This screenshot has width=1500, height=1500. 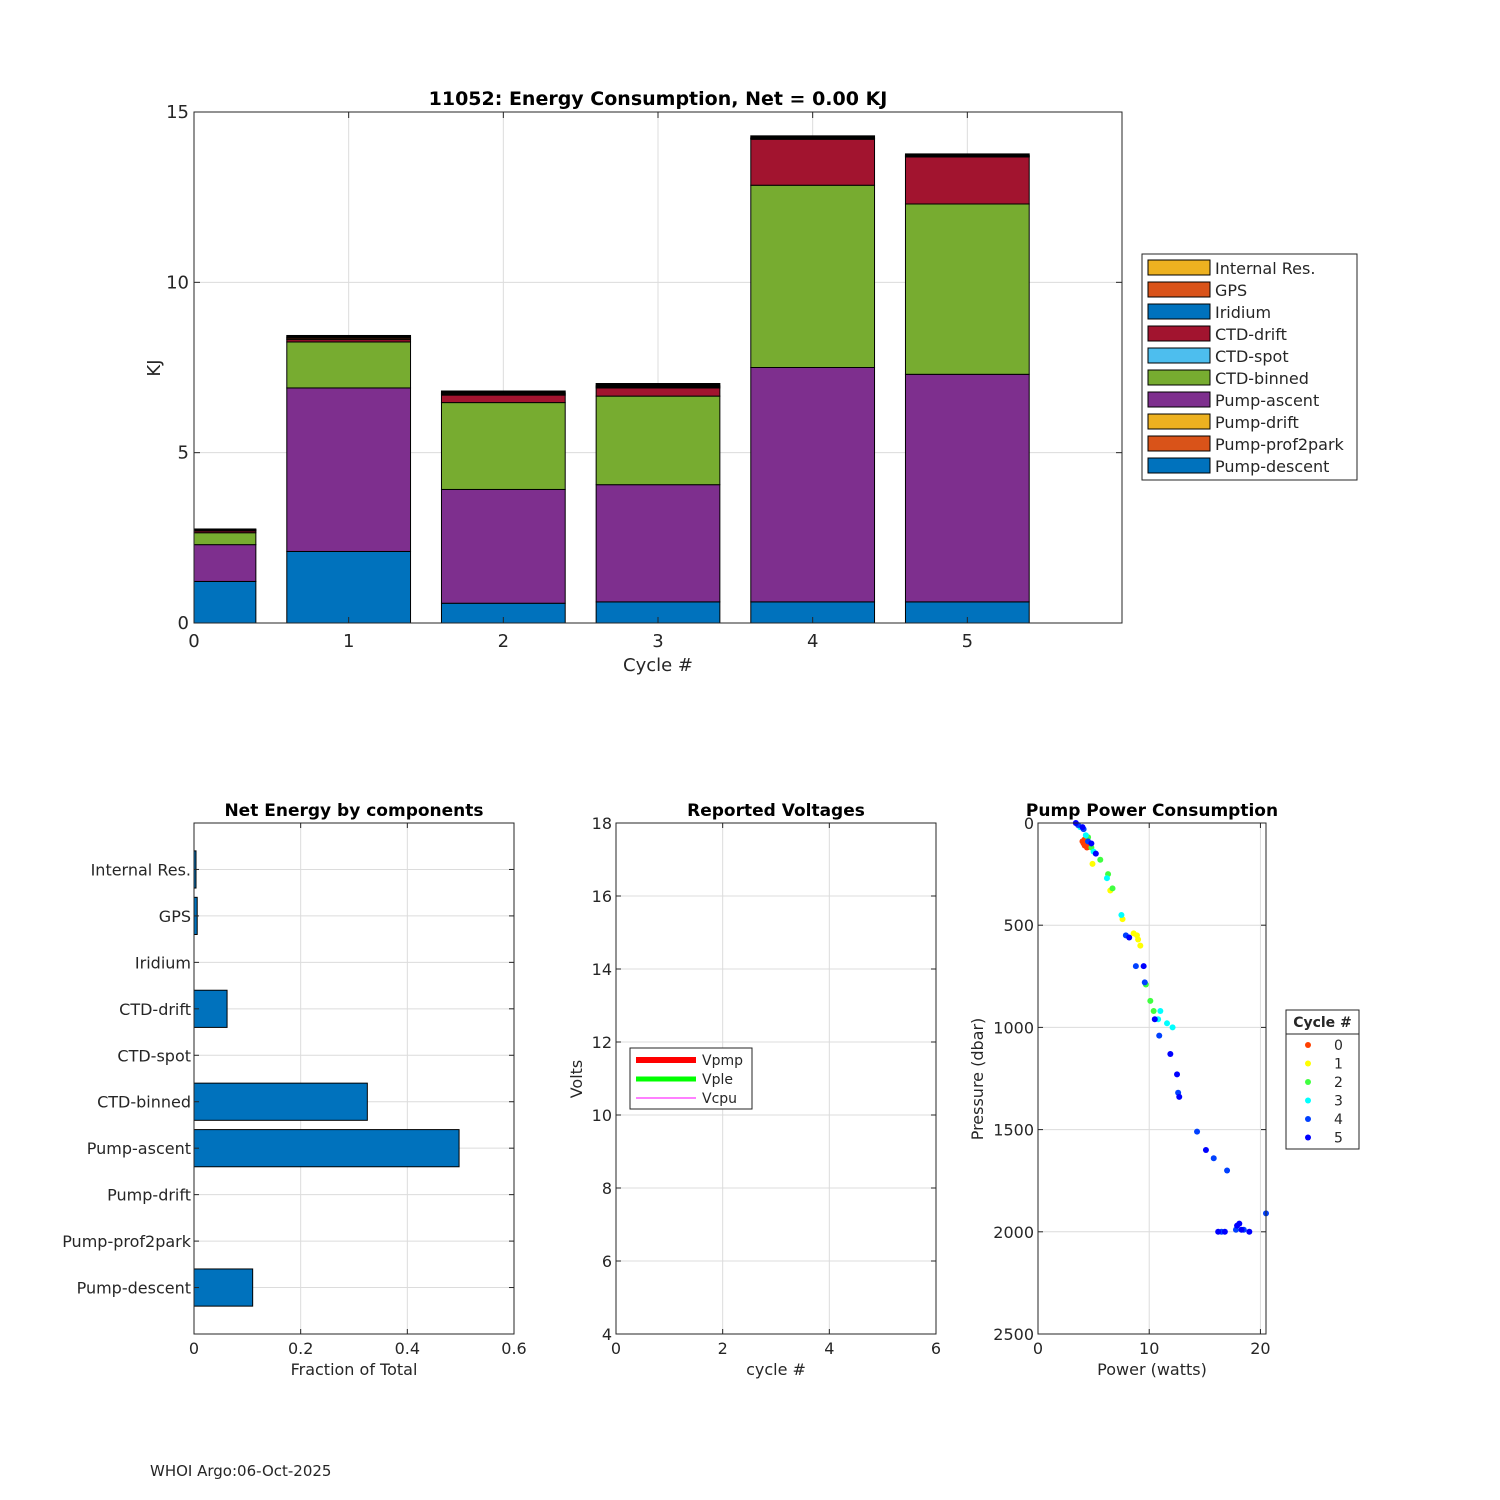 What do you see at coordinates (1257, 422) in the screenshot?
I see `energy-legend-label: Pump-drift` at bounding box center [1257, 422].